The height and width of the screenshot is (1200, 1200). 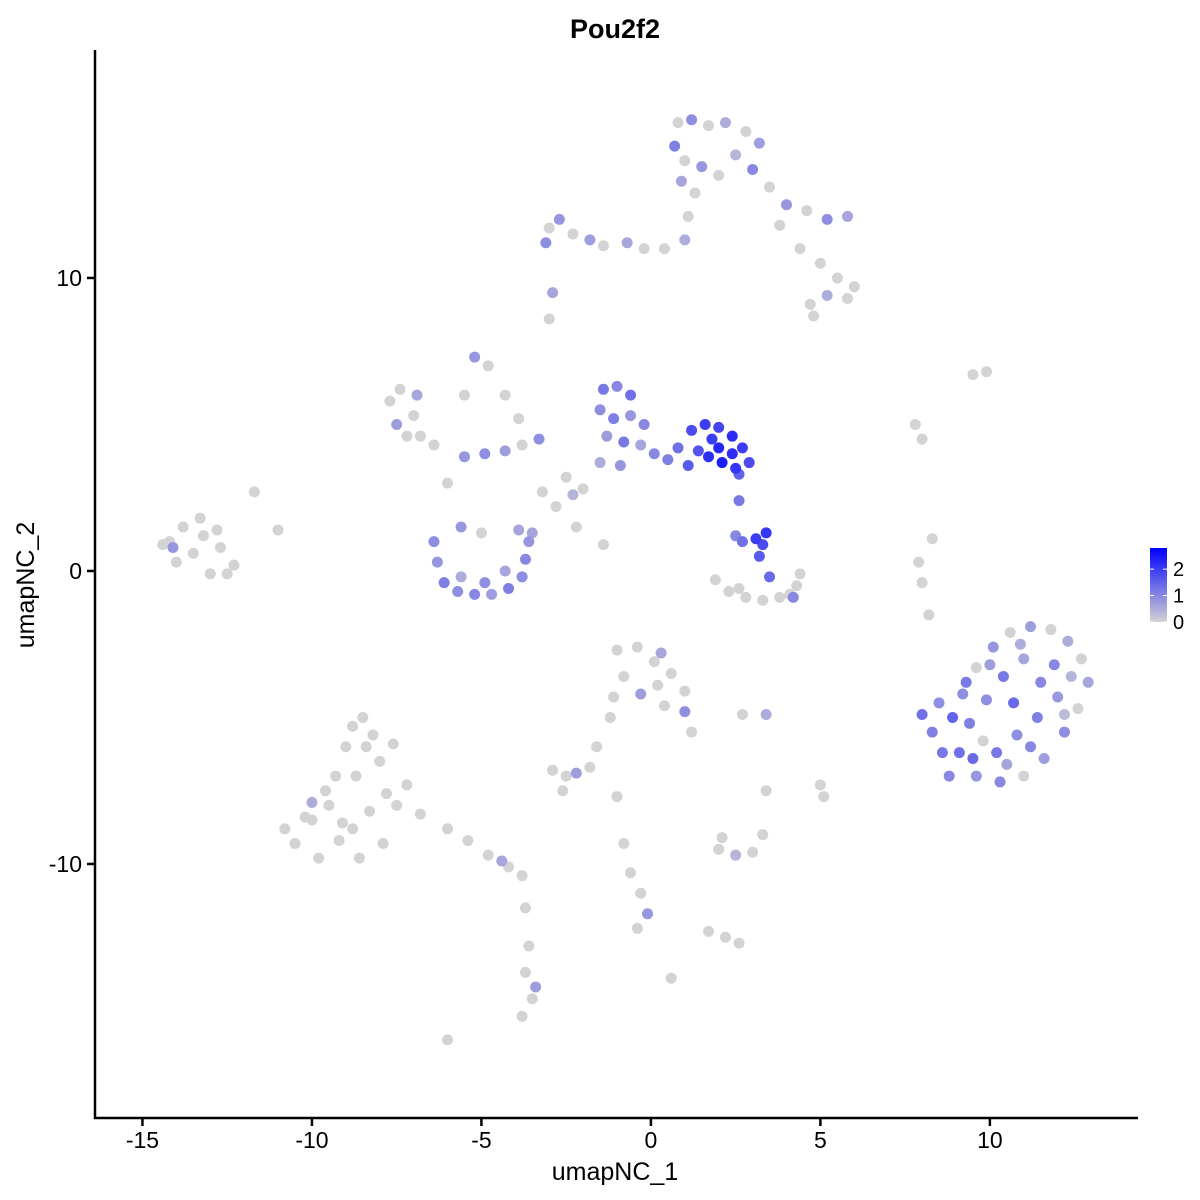 I want to click on x-tick-label: 5, so click(x=820, y=1140).